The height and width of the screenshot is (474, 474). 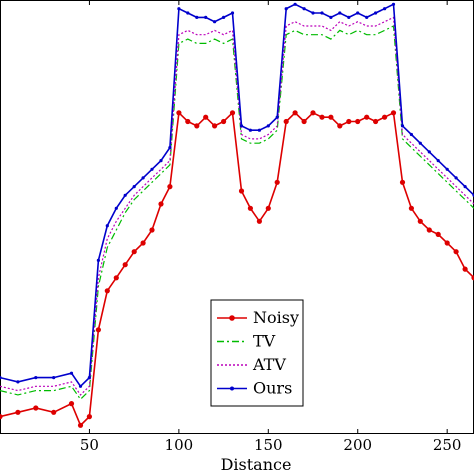 I want to click on legend-label-atv: ATV, so click(x=269, y=364).